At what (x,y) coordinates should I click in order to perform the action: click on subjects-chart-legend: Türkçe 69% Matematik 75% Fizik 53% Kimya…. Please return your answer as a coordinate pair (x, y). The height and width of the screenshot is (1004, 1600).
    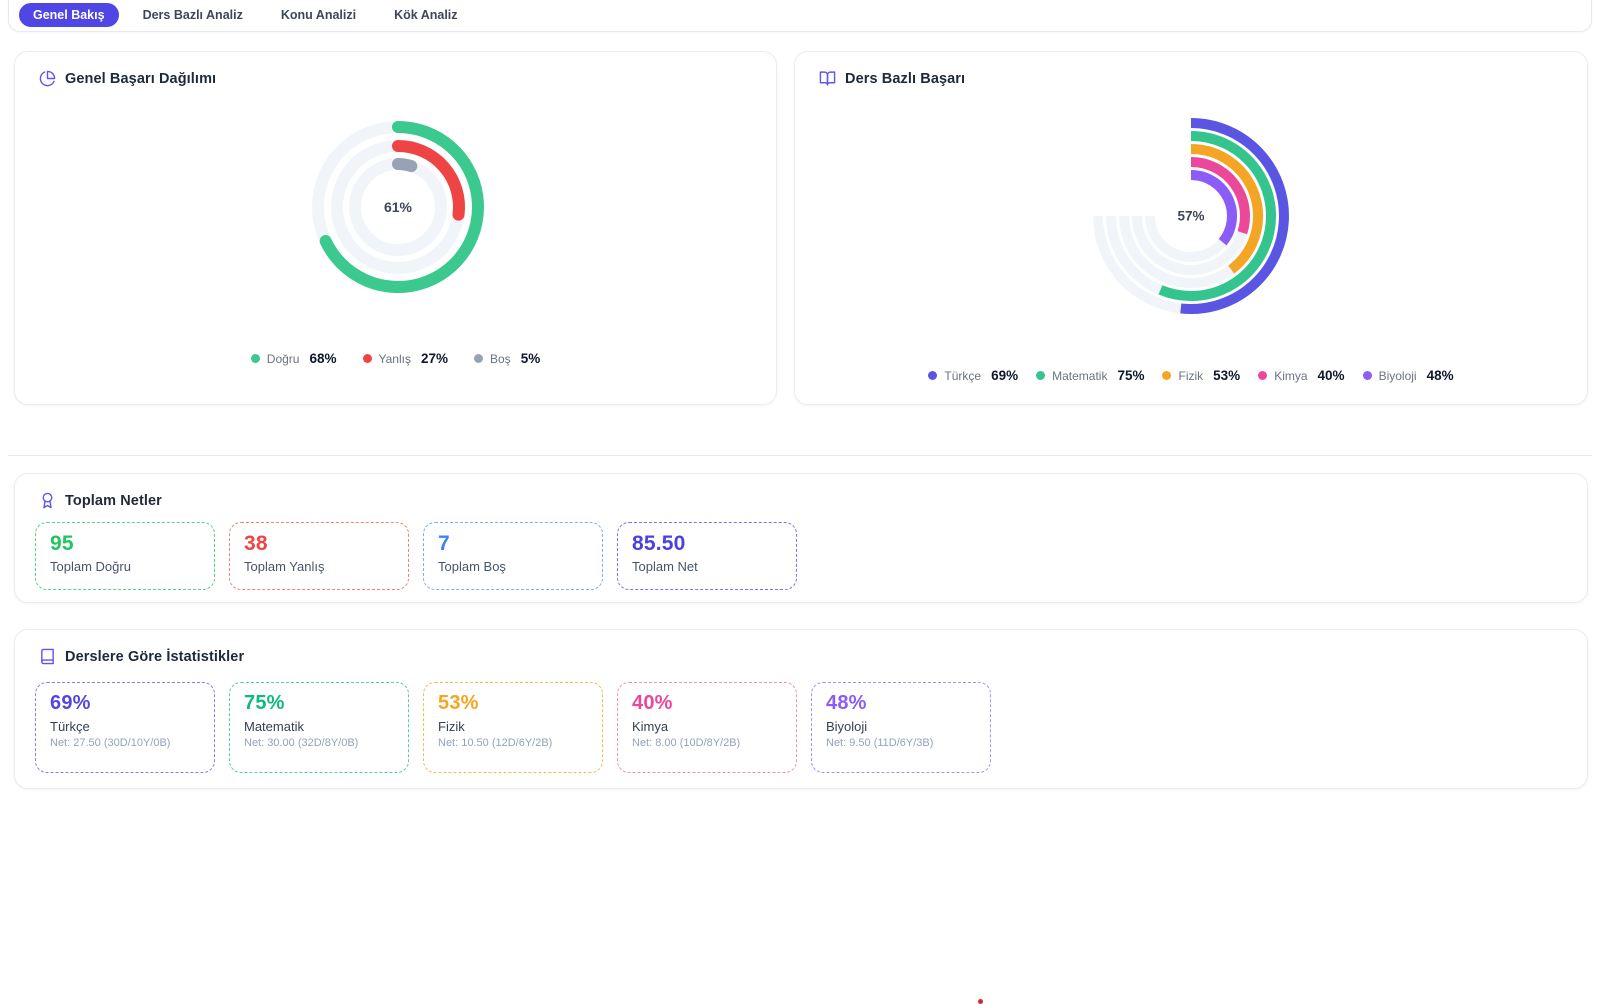
    Looking at the image, I should click on (1191, 375).